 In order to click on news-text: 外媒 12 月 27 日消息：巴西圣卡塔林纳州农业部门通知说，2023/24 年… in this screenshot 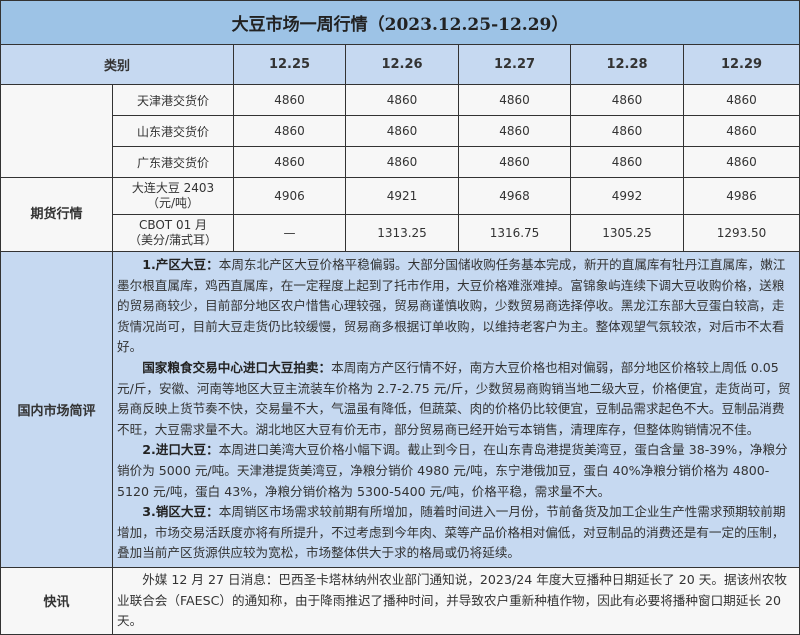, I will do `click(452, 600)`.